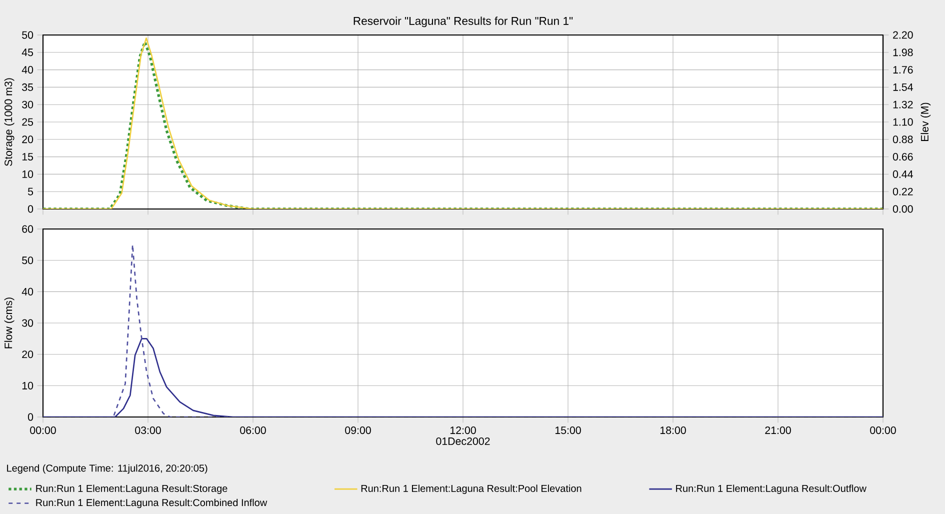 The image size is (945, 514). What do you see at coordinates (9, 323) in the screenshot?
I see `y-axis-title: Flow (cms)` at bounding box center [9, 323].